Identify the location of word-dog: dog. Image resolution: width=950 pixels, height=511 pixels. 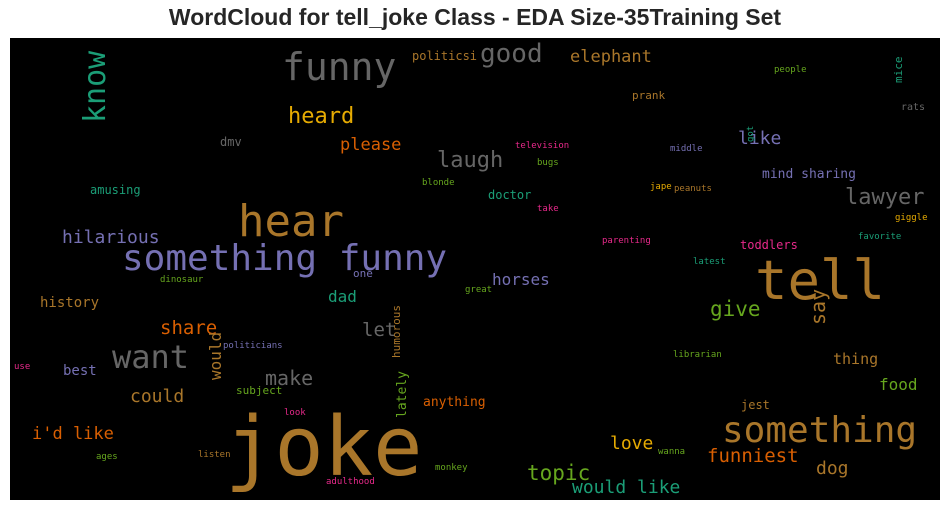
(832, 468).